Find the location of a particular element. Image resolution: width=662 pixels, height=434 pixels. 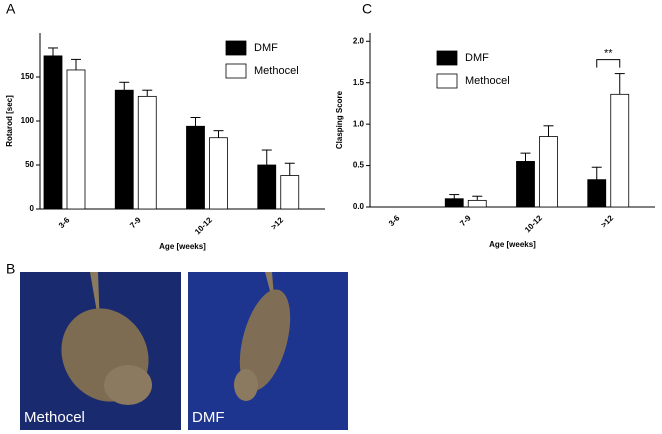

annotation: ** is located at coordinates (608, 54).